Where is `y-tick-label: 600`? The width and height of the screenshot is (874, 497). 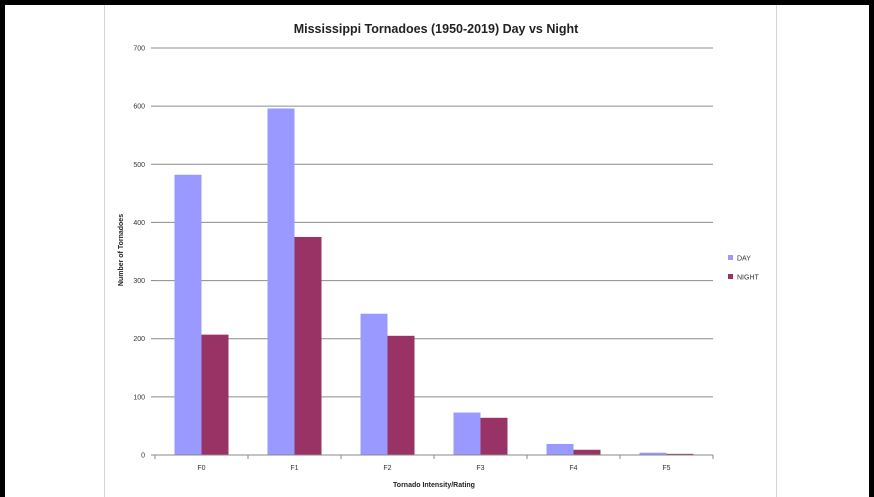
y-tick-label: 600 is located at coordinates (139, 107).